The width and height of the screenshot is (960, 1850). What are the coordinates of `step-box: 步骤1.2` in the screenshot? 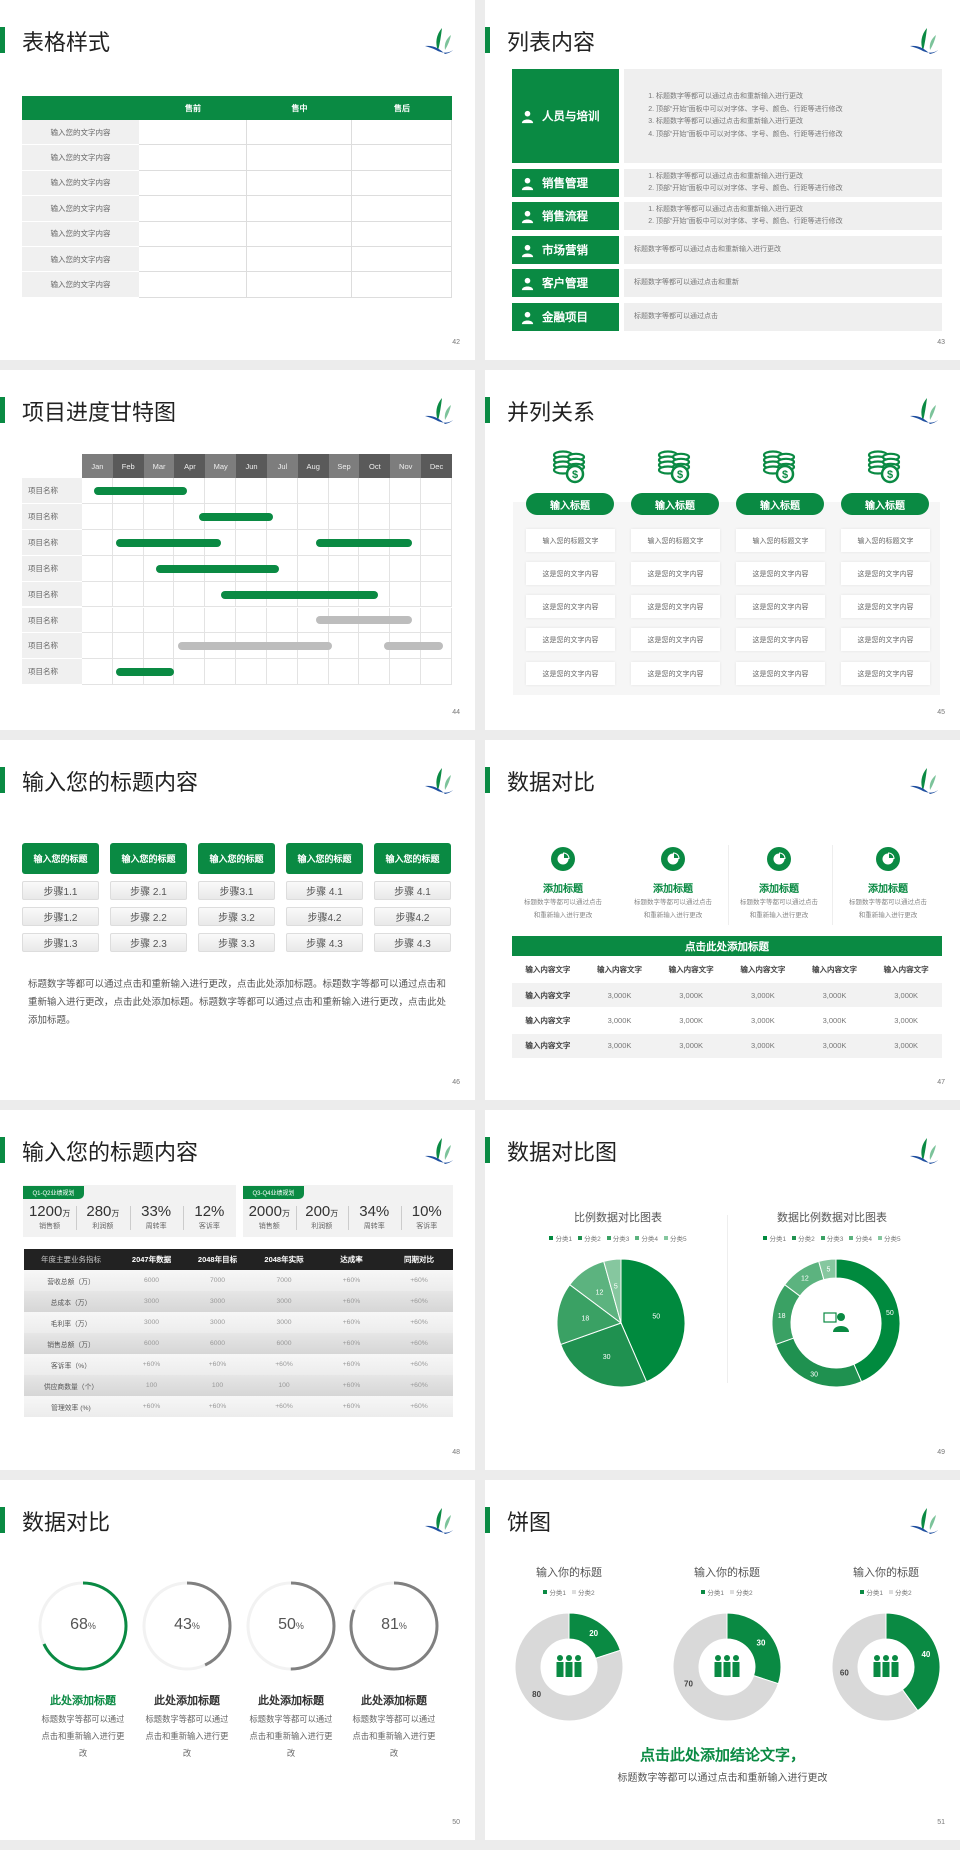 It's located at (60, 916).